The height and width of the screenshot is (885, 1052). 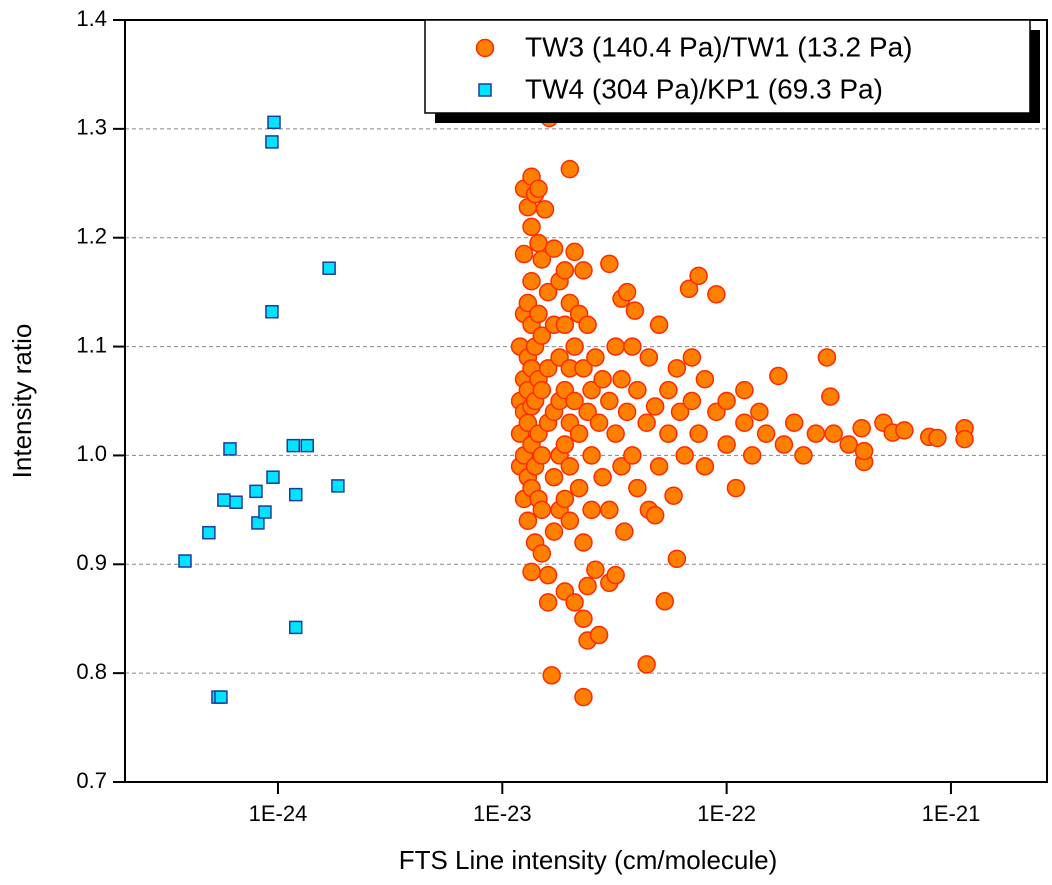 I want to click on legend-box, so click(x=727, y=66).